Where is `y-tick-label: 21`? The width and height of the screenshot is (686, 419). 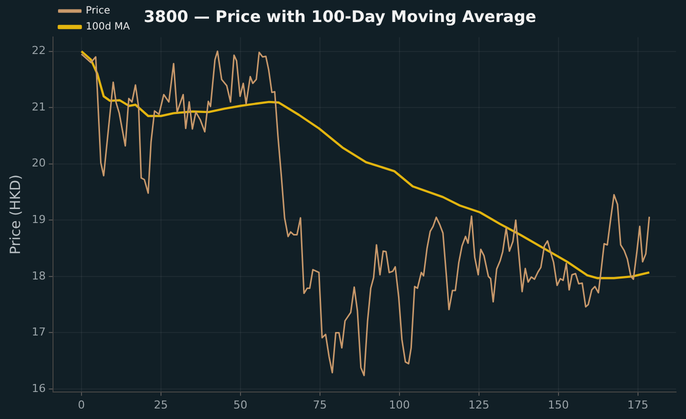
y-tick-label: 21 is located at coordinates (39, 107).